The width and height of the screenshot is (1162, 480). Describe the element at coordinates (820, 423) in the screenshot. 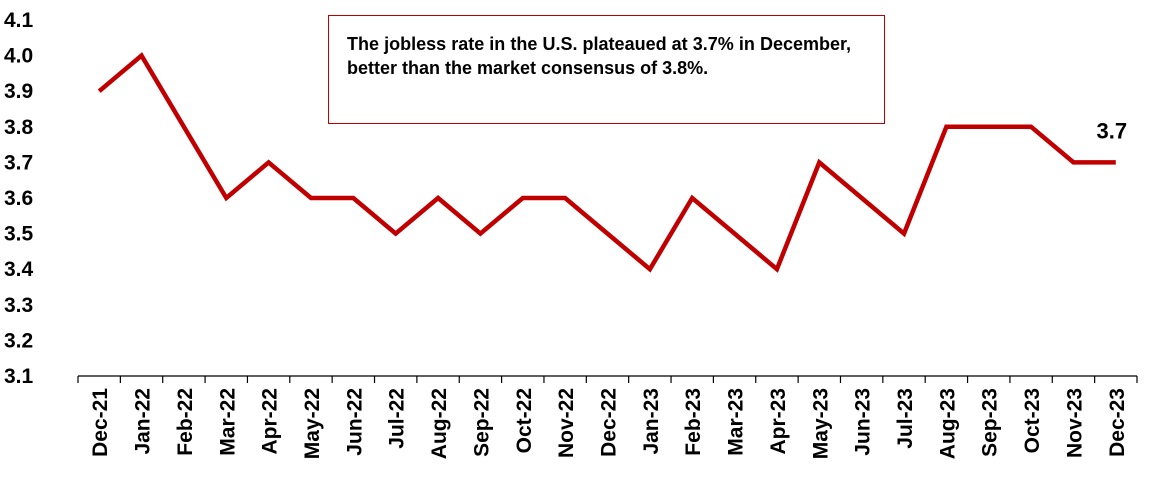

I see `x-tick-label: May-23` at that location.